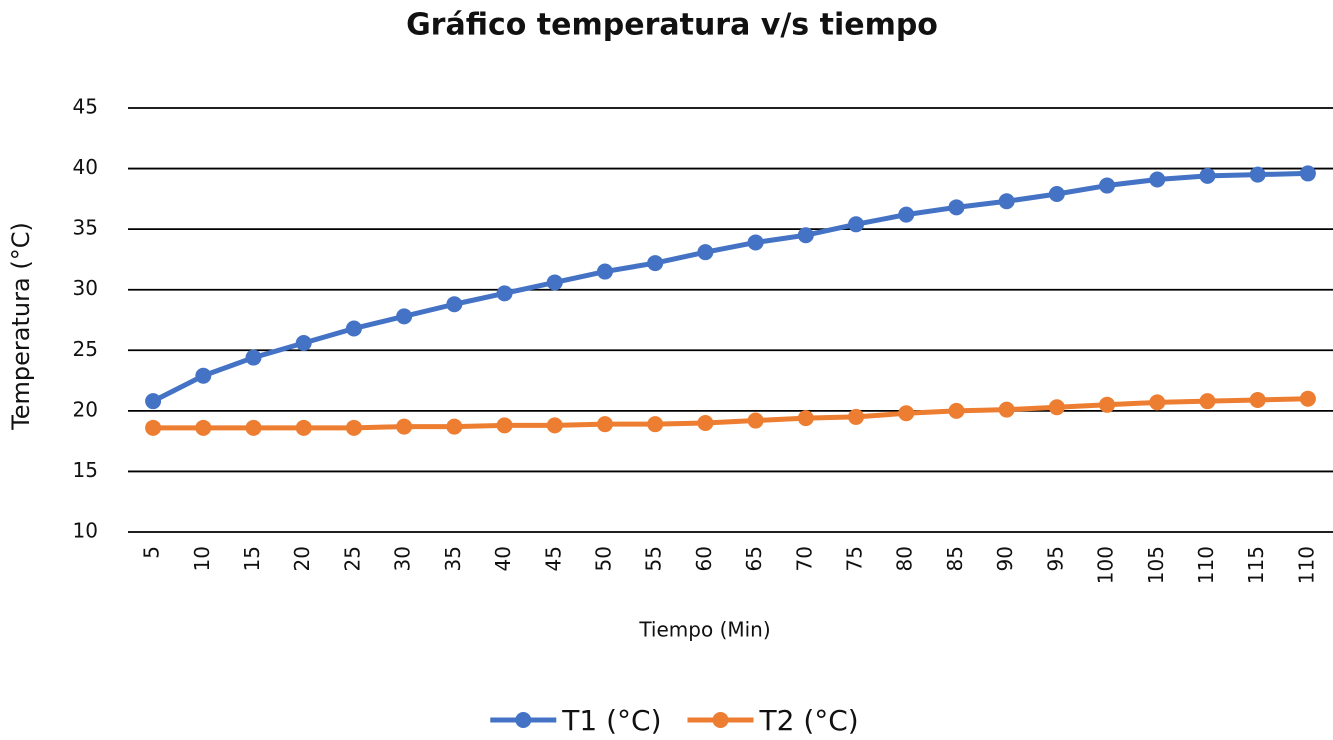  I want to click on y-tick-label: 45, so click(85, 107).